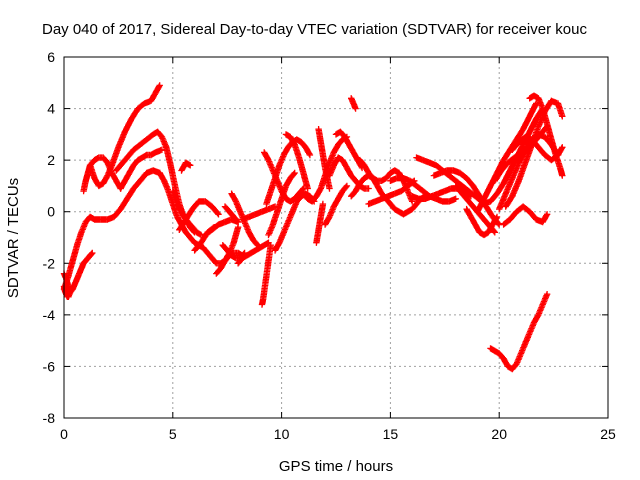 The height and width of the screenshot is (480, 640). What do you see at coordinates (13, 238) in the screenshot?
I see `y-axis-label: SDTVAR / TECUs` at bounding box center [13, 238].